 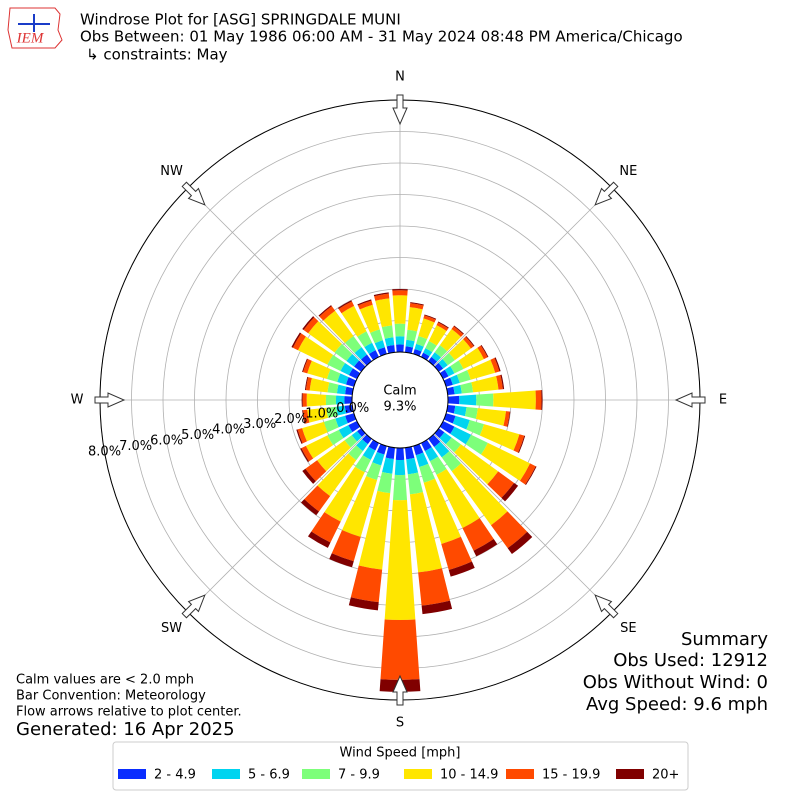 What do you see at coordinates (571, 775) in the screenshot?
I see `legend-label: 15 - 19.9` at bounding box center [571, 775].